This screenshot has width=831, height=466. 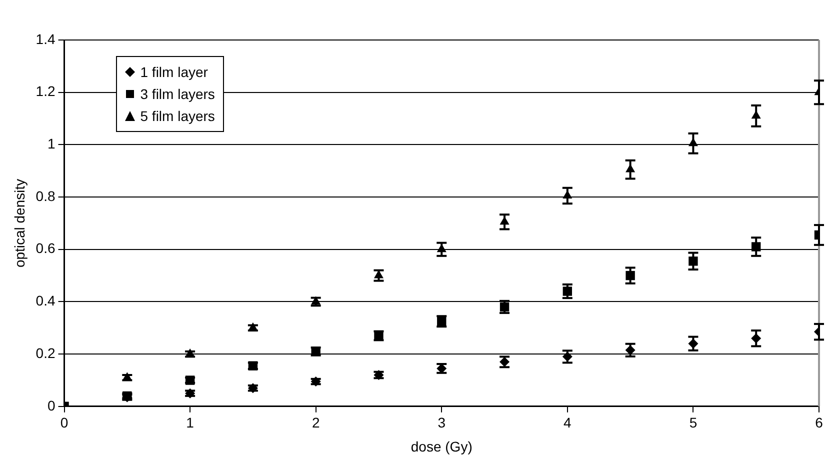 I want to click on x-tick-label: 5, so click(x=693, y=422).